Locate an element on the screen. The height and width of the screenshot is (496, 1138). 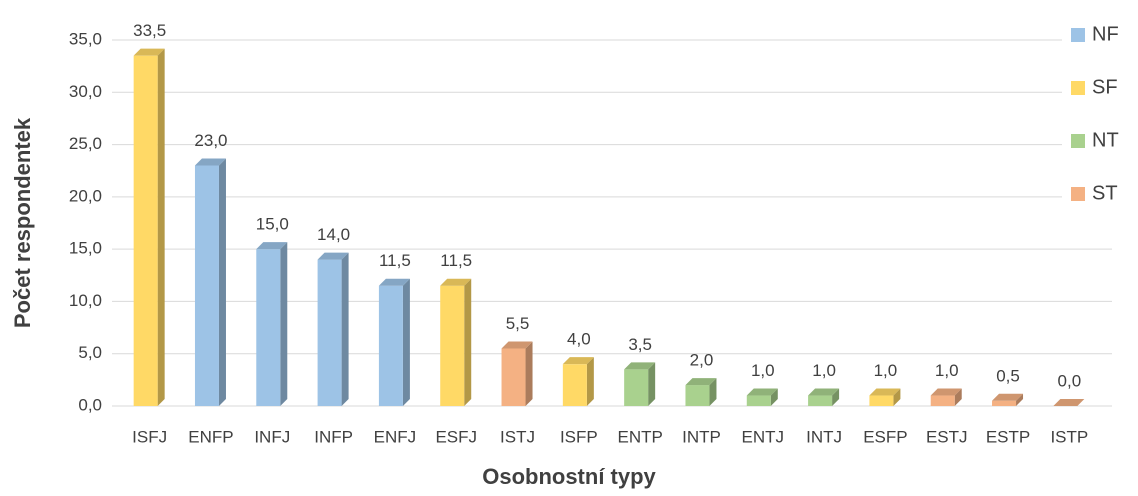
x-tick-label: ESFJ is located at coordinates (456, 436).